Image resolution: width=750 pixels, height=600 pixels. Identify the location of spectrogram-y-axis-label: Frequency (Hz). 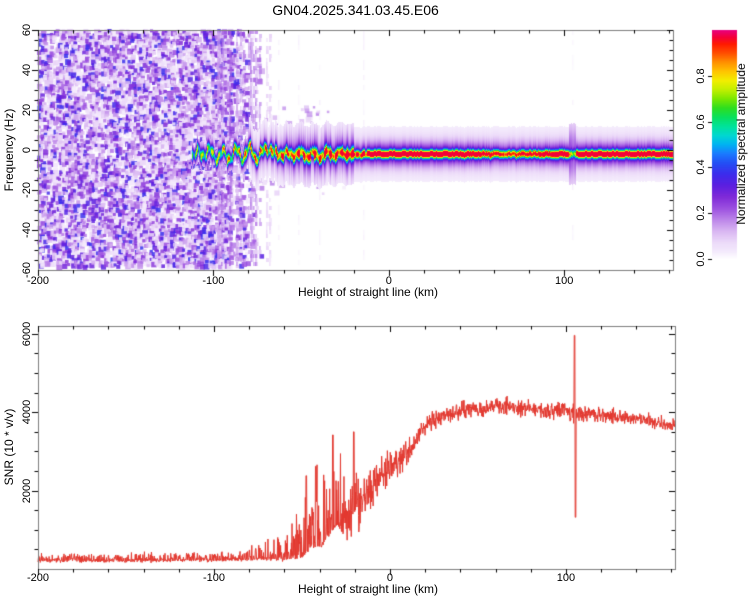
(9, 150).